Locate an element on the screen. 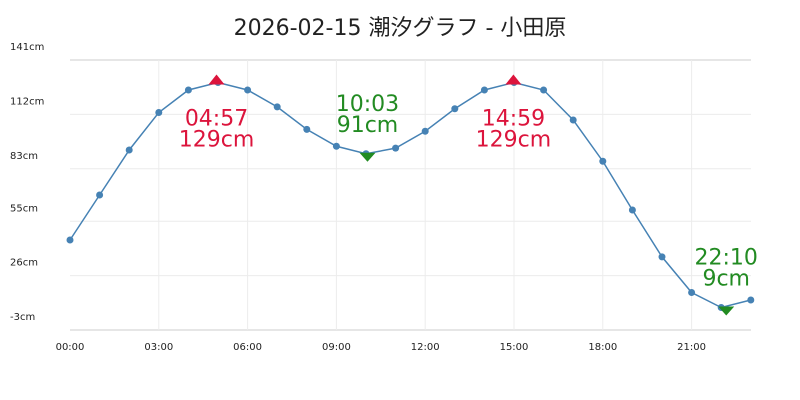  y-axis: 141cm 112cm 83cm 55cm 26cm -3cm is located at coordinates (27, 182).